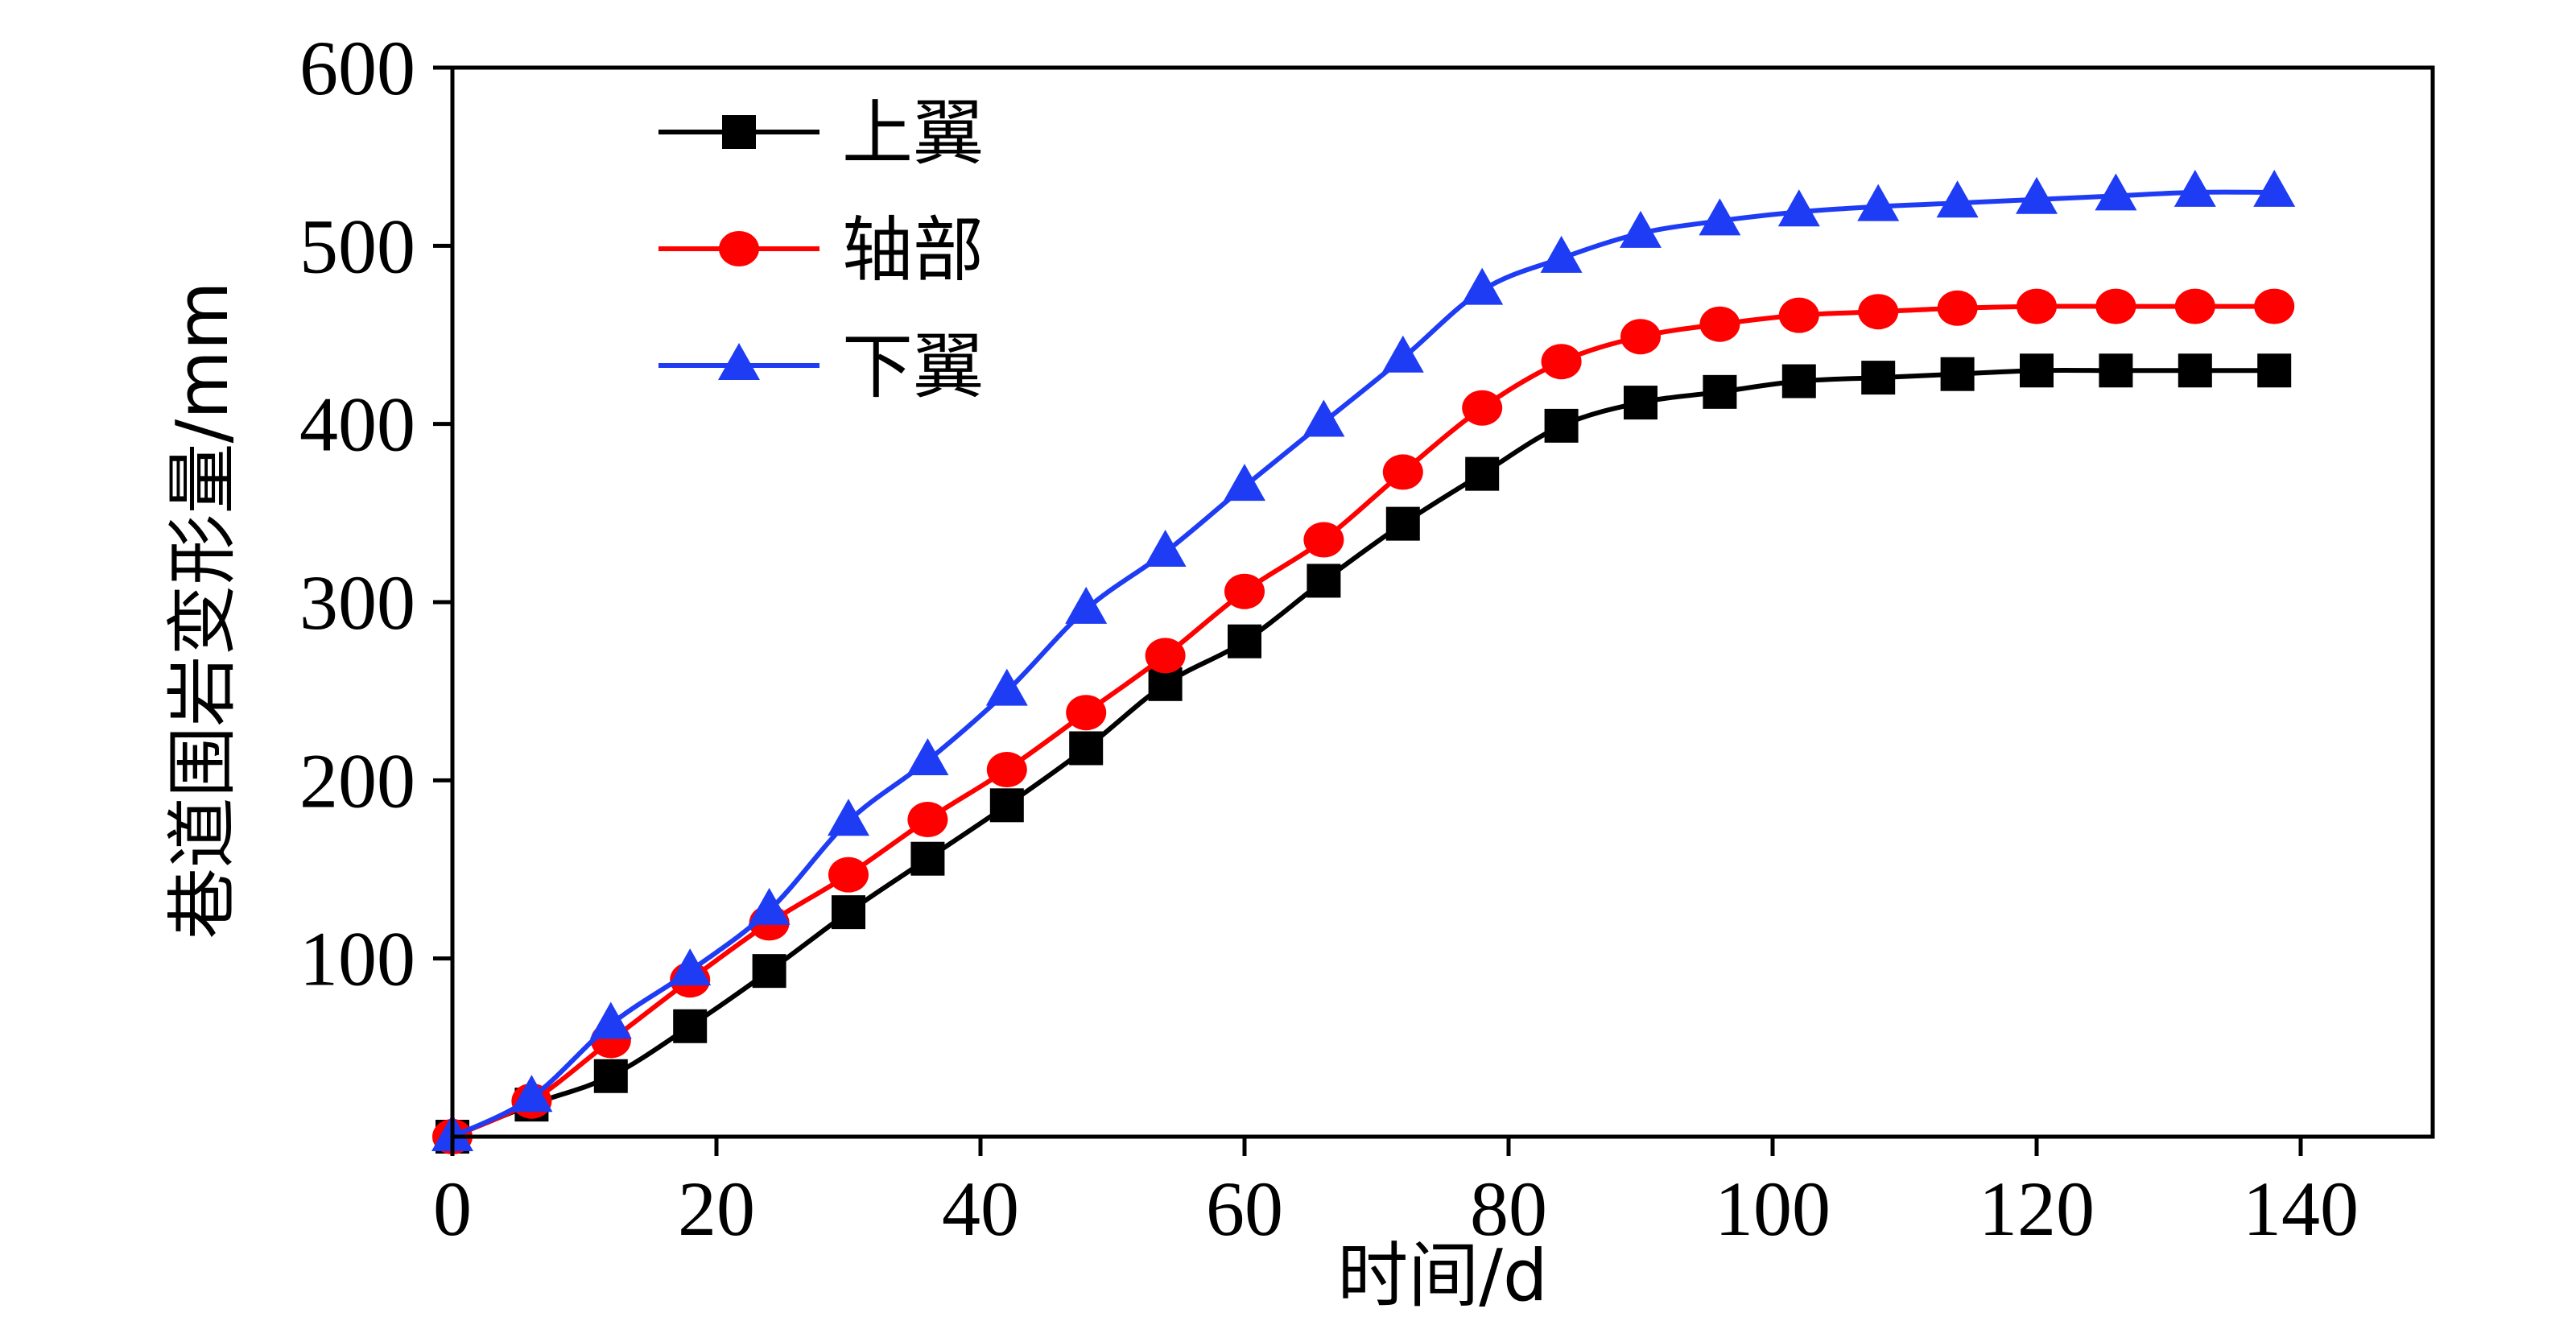 The height and width of the screenshot is (1317, 2576). I want to click on legend-item: 上翼, so click(821, 133).